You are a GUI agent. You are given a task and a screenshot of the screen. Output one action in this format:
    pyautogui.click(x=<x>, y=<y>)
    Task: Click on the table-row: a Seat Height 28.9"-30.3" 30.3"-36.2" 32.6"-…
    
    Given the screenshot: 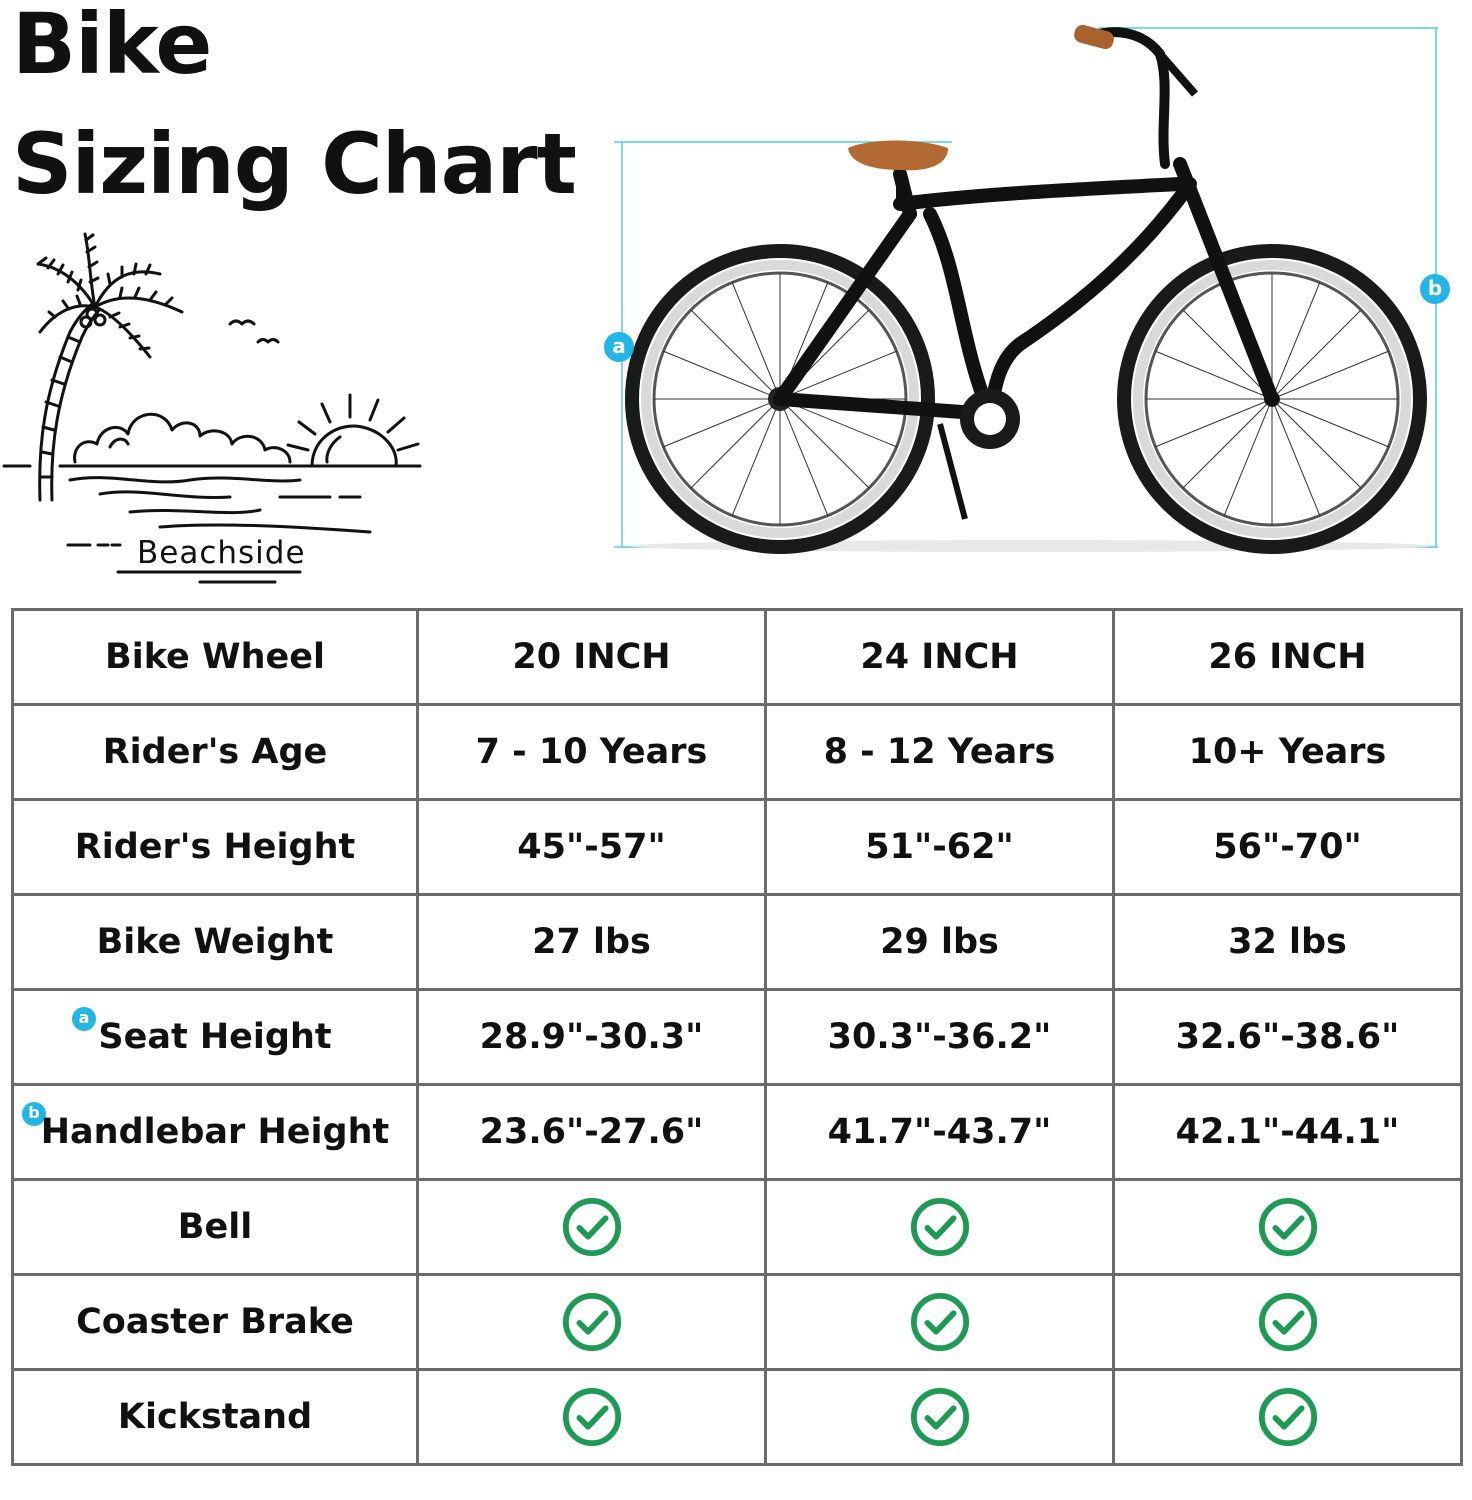 What is the action you would take?
    pyautogui.click(x=737, y=1037)
    